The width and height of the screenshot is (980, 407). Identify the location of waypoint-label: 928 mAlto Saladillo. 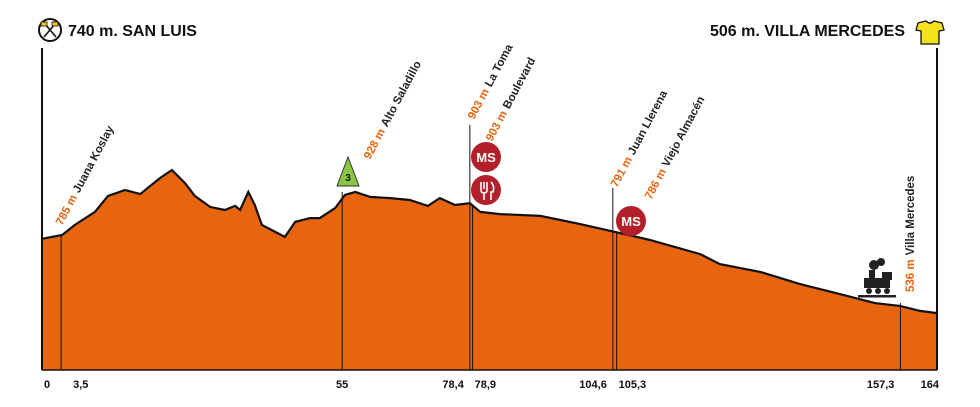
(393, 110).